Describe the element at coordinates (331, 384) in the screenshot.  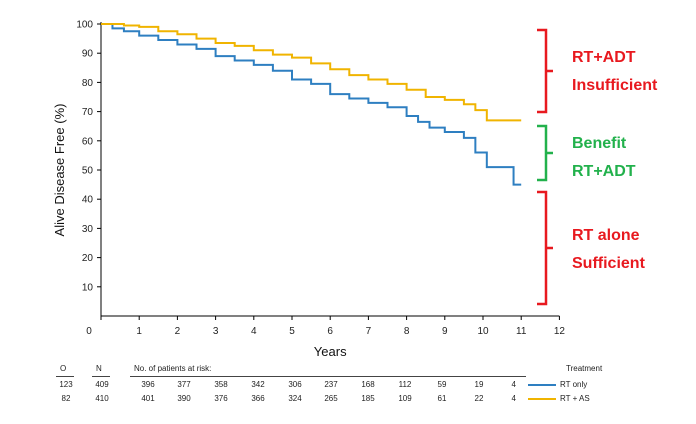
I see `risk-count: 237` at that location.